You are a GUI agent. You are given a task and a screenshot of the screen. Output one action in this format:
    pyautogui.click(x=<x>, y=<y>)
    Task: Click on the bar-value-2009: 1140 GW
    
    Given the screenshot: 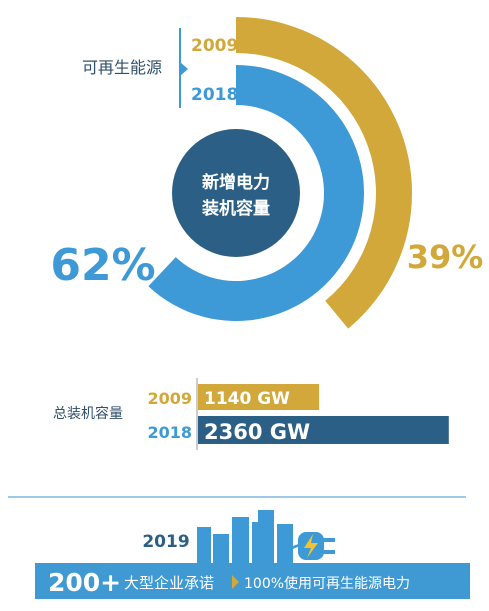 What is the action you would take?
    pyautogui.click(x=247, y=399)
    